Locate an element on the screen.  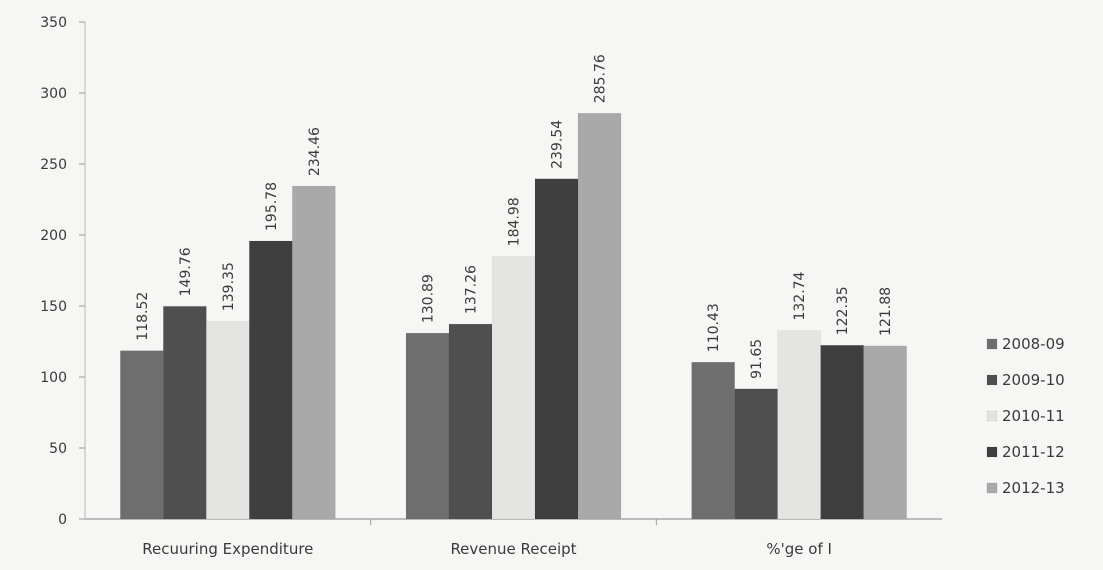
category-label: Recuuring Expenditure is located at coordinates (227, 549).